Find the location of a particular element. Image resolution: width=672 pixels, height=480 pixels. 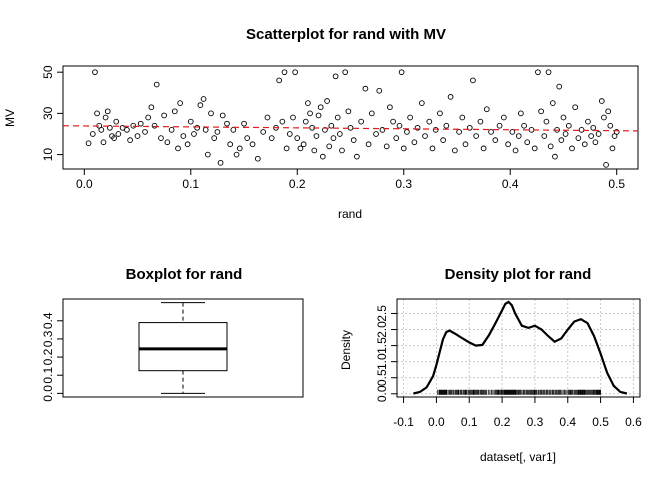

density-x-tick-label: 0.4 is located at coordinates (567, 422).